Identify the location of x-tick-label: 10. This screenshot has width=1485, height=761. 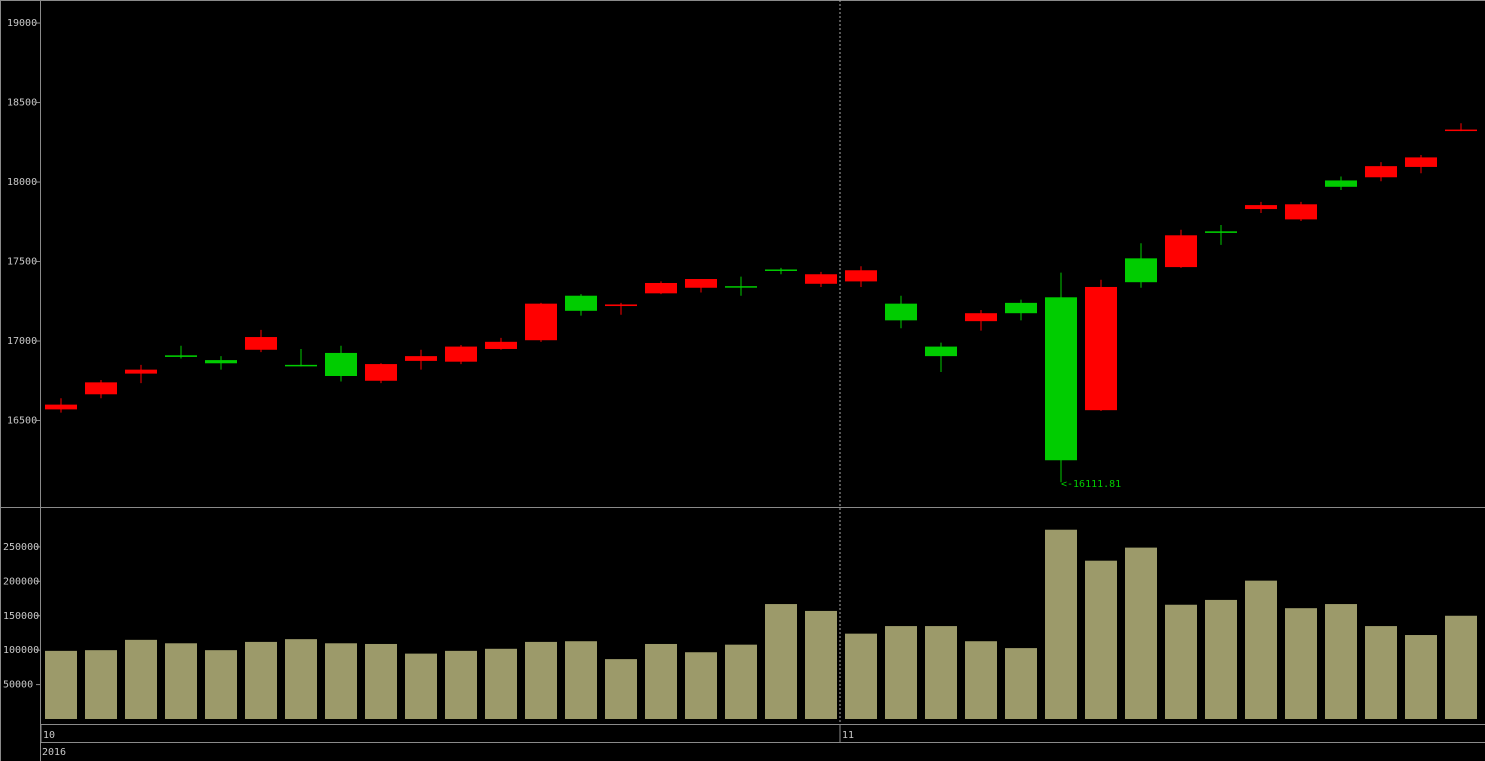
(49, 735).